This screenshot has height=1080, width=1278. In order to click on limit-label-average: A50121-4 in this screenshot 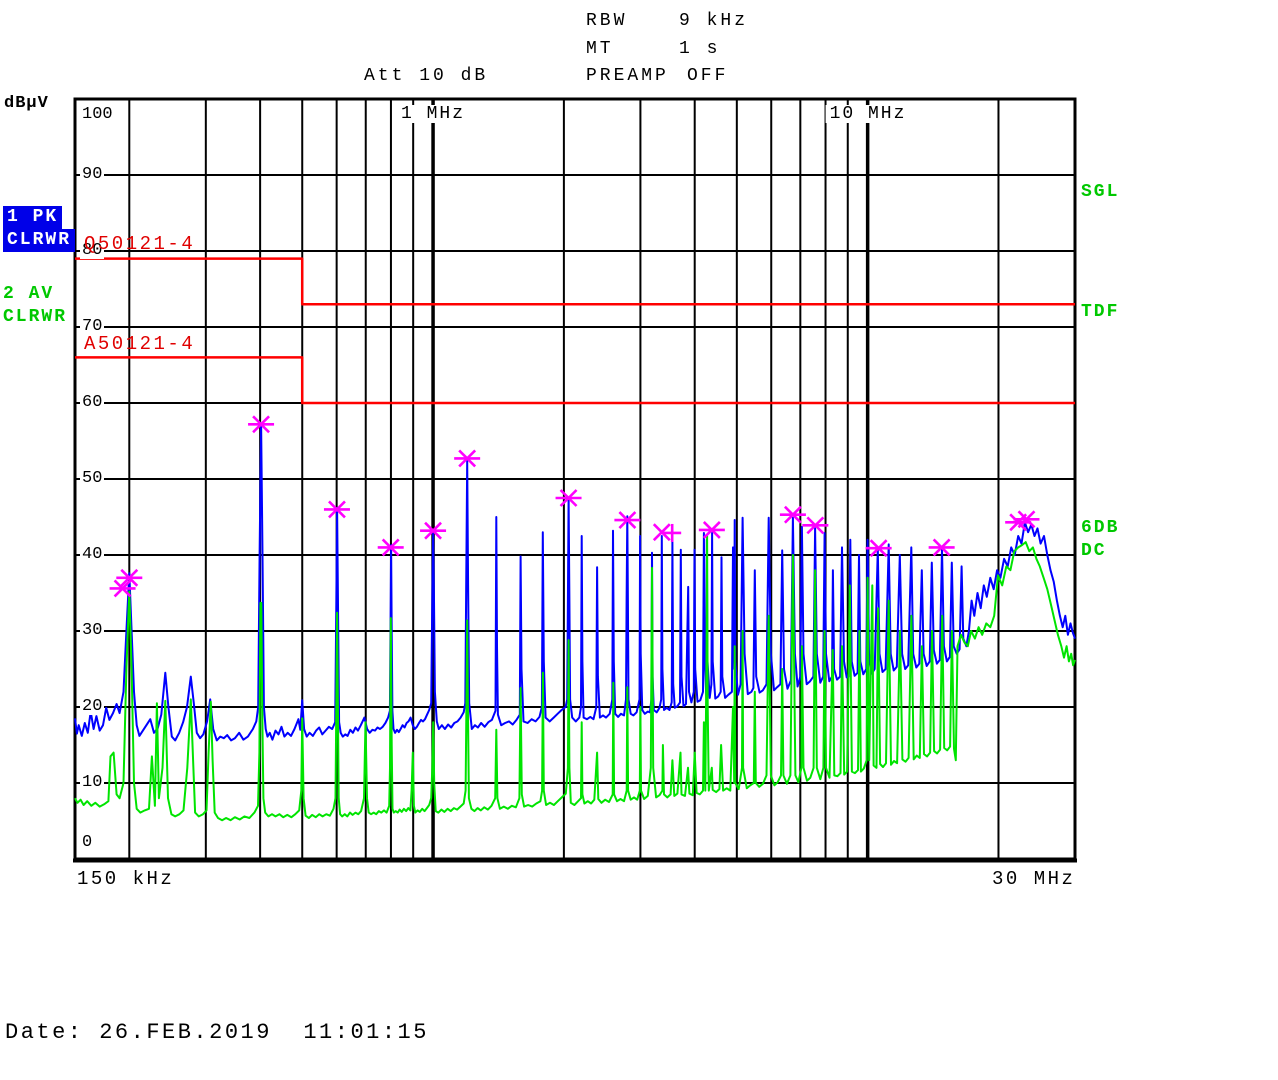, I will do `click(140, 344)`.